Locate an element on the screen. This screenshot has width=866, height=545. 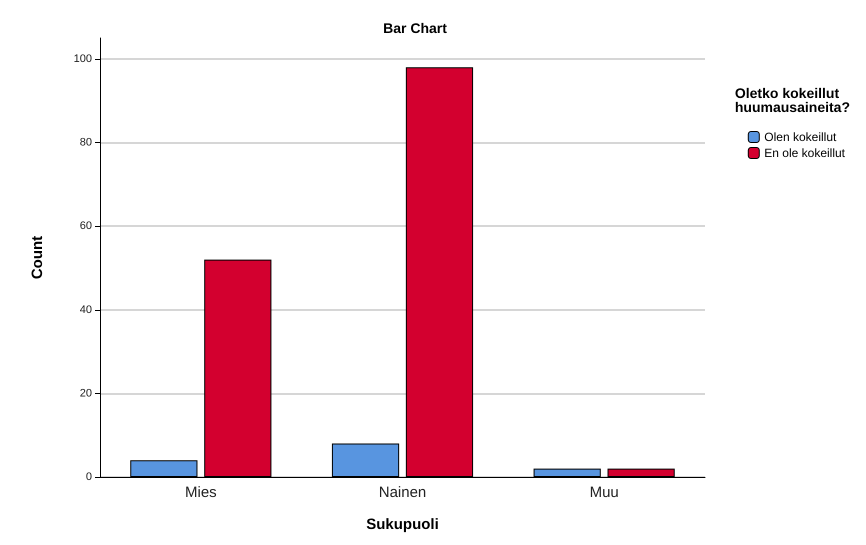
legend-label: En ole kokeillut is located at coordinates (805, 153).